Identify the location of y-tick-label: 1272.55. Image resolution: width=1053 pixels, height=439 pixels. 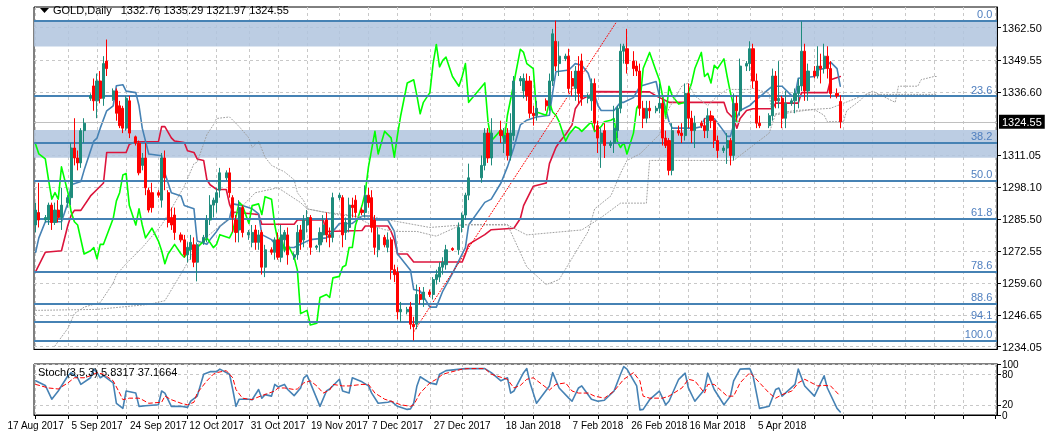
(1022, 250).